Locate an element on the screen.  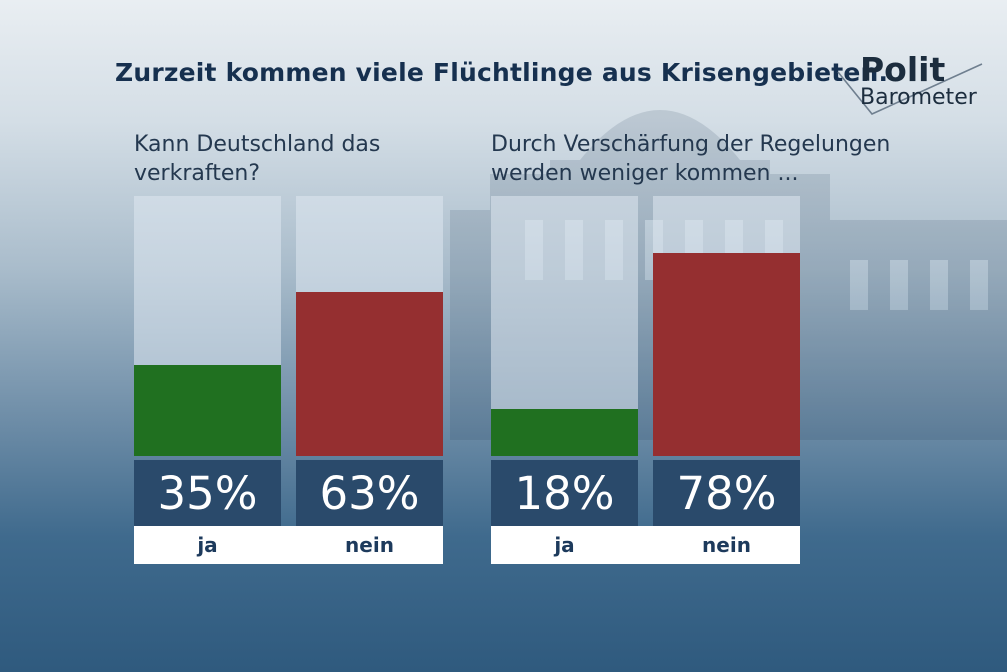
politbarometer-logo: Polit Barometer is located at coordinates (911, 82).